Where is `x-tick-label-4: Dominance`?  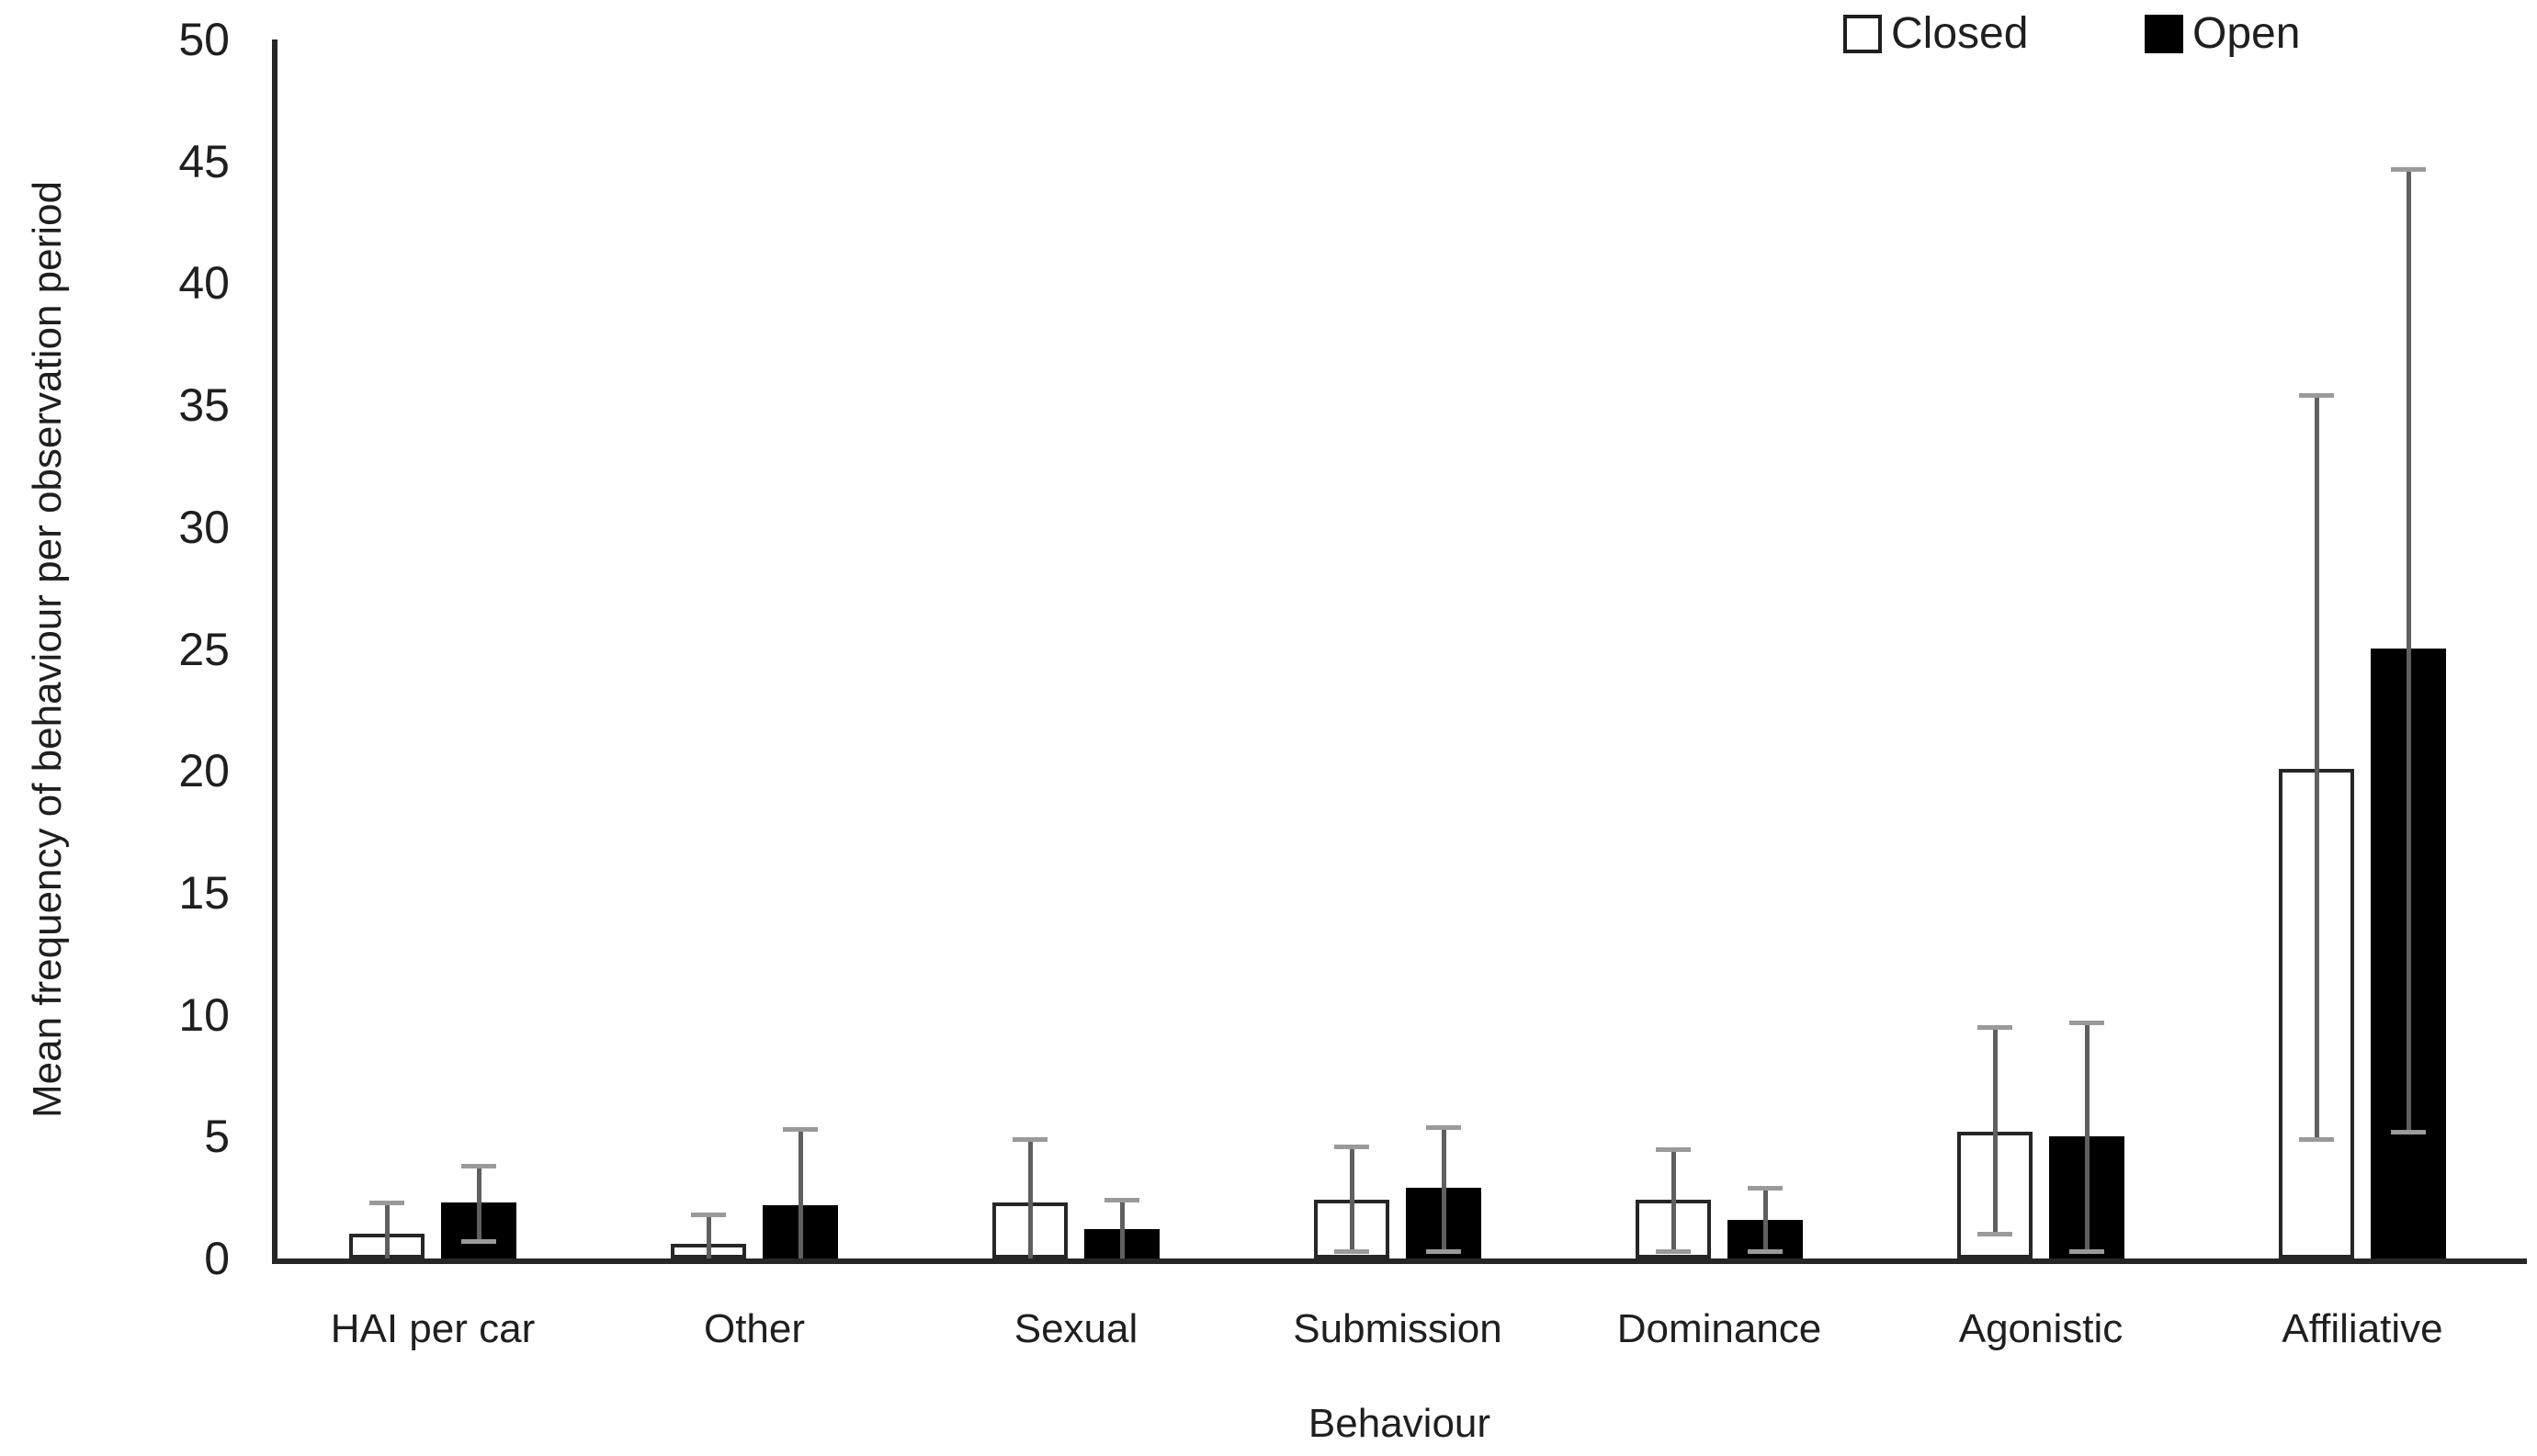 x-tick-label-4: Dominance is located at coordinates (1719, 1328).